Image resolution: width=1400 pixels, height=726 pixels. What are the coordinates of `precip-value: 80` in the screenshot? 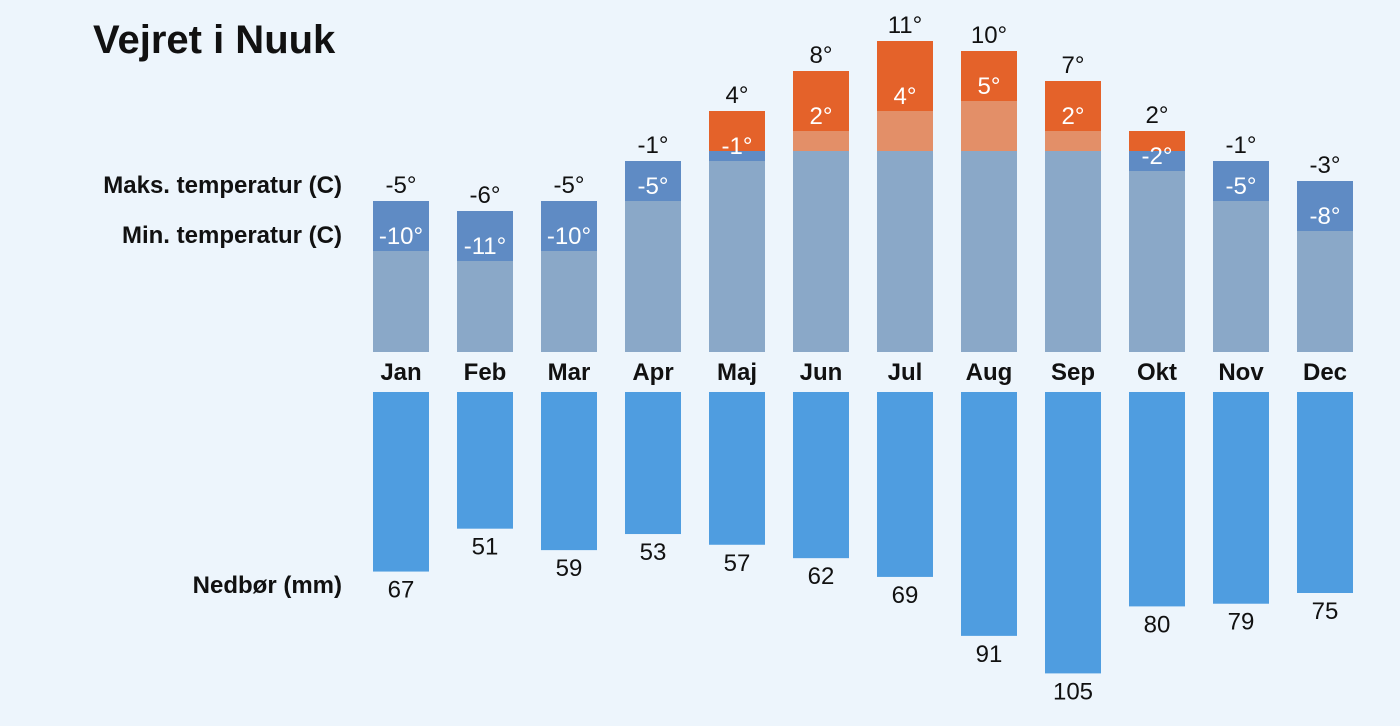 It's located at (1157, 624).